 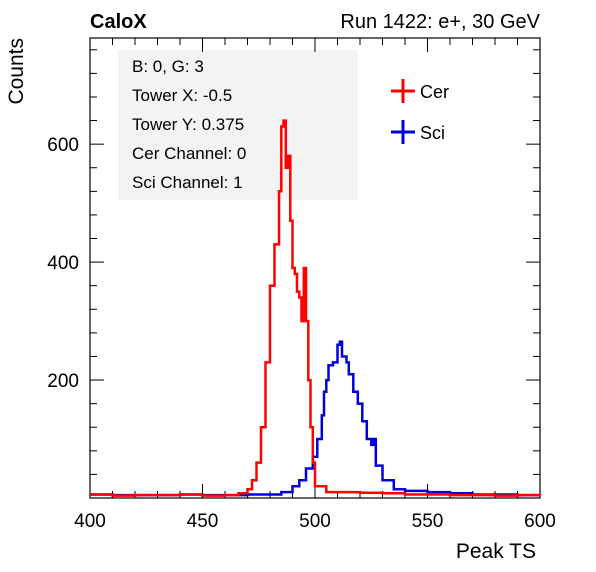 I want to click on info-line-tower-x: Tower X: -0.5, so click(x=182, y=95).